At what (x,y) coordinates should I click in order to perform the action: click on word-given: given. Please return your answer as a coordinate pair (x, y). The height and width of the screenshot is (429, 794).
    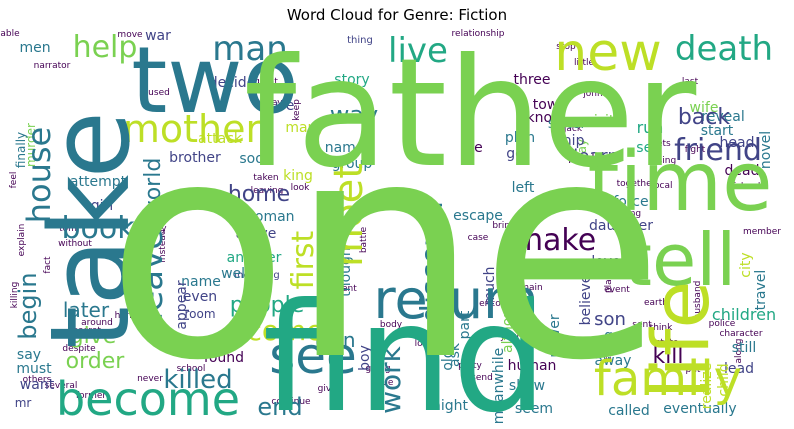
    Looking at the image, I should click on (330, 389).